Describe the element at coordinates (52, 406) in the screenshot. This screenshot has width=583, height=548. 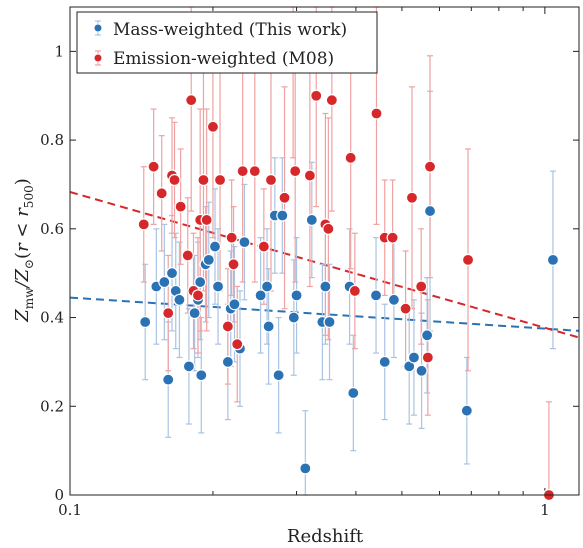
I see `y-tick-label: 0.2` at that location.